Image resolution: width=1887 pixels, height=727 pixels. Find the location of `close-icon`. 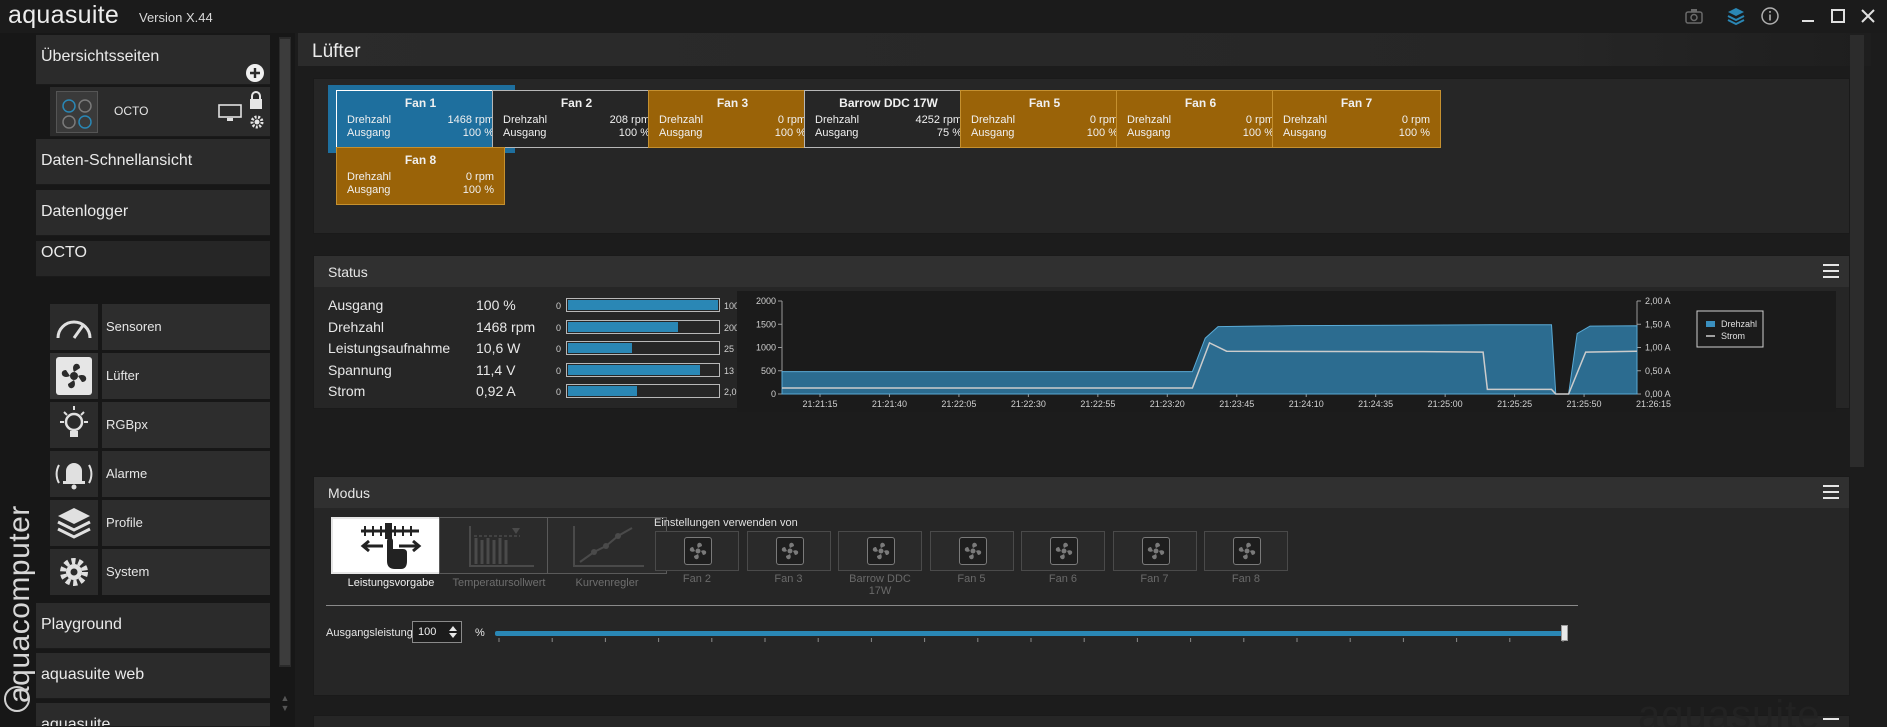

close-icon is located at coordinates (1868, 17).